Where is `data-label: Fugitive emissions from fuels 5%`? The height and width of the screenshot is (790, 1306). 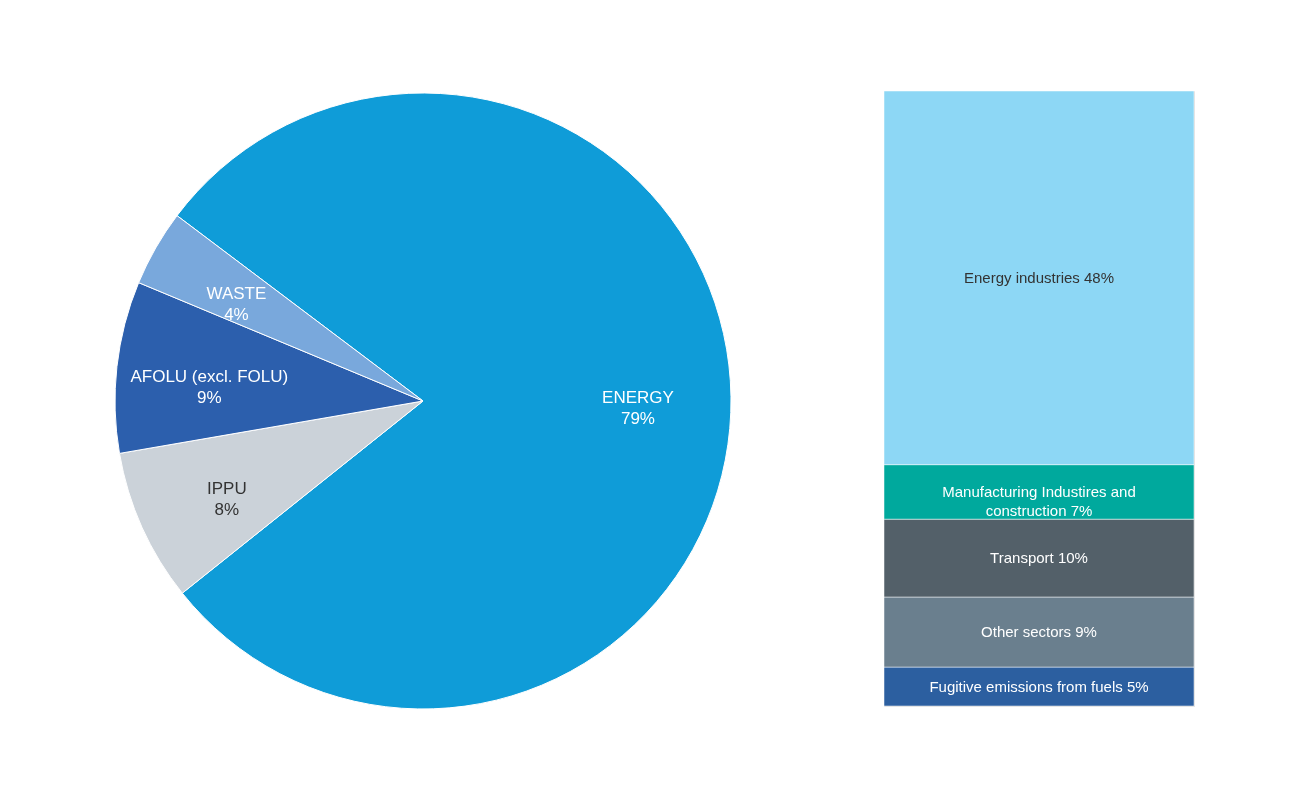 data-label: Fugitive emissions from fuels 5% is located at coordinates (1039, 686).